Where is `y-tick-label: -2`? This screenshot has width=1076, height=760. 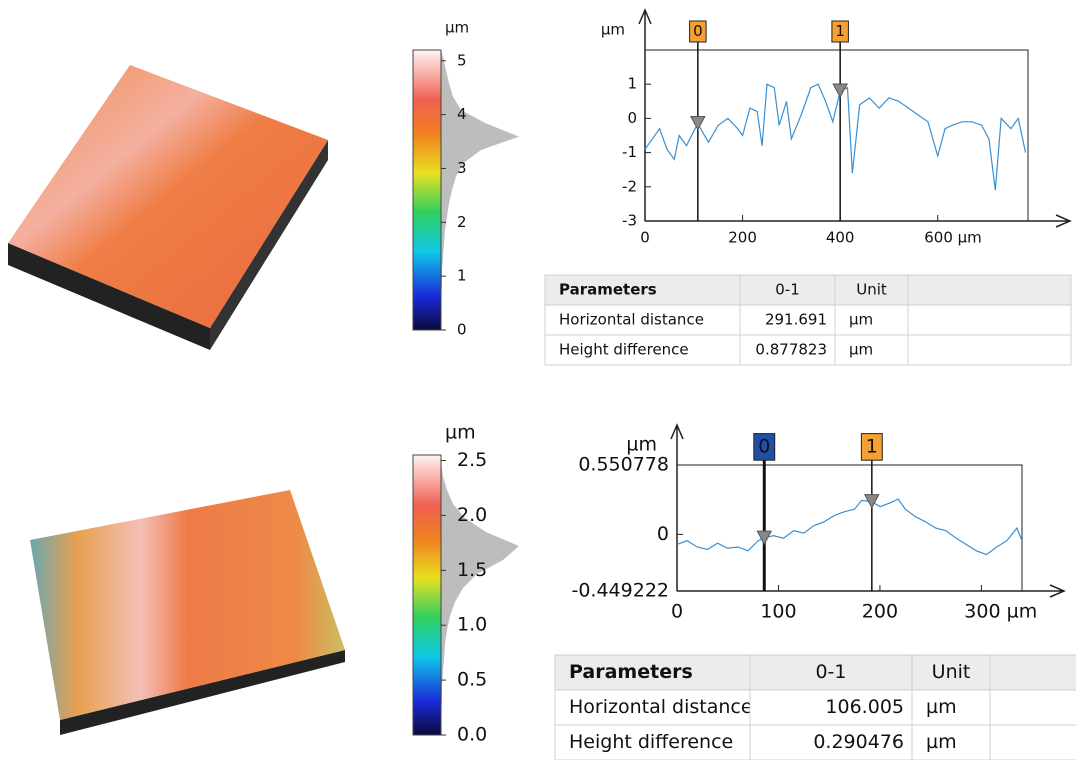
y-tick-label: -2 is located at coordinates (629, 186).